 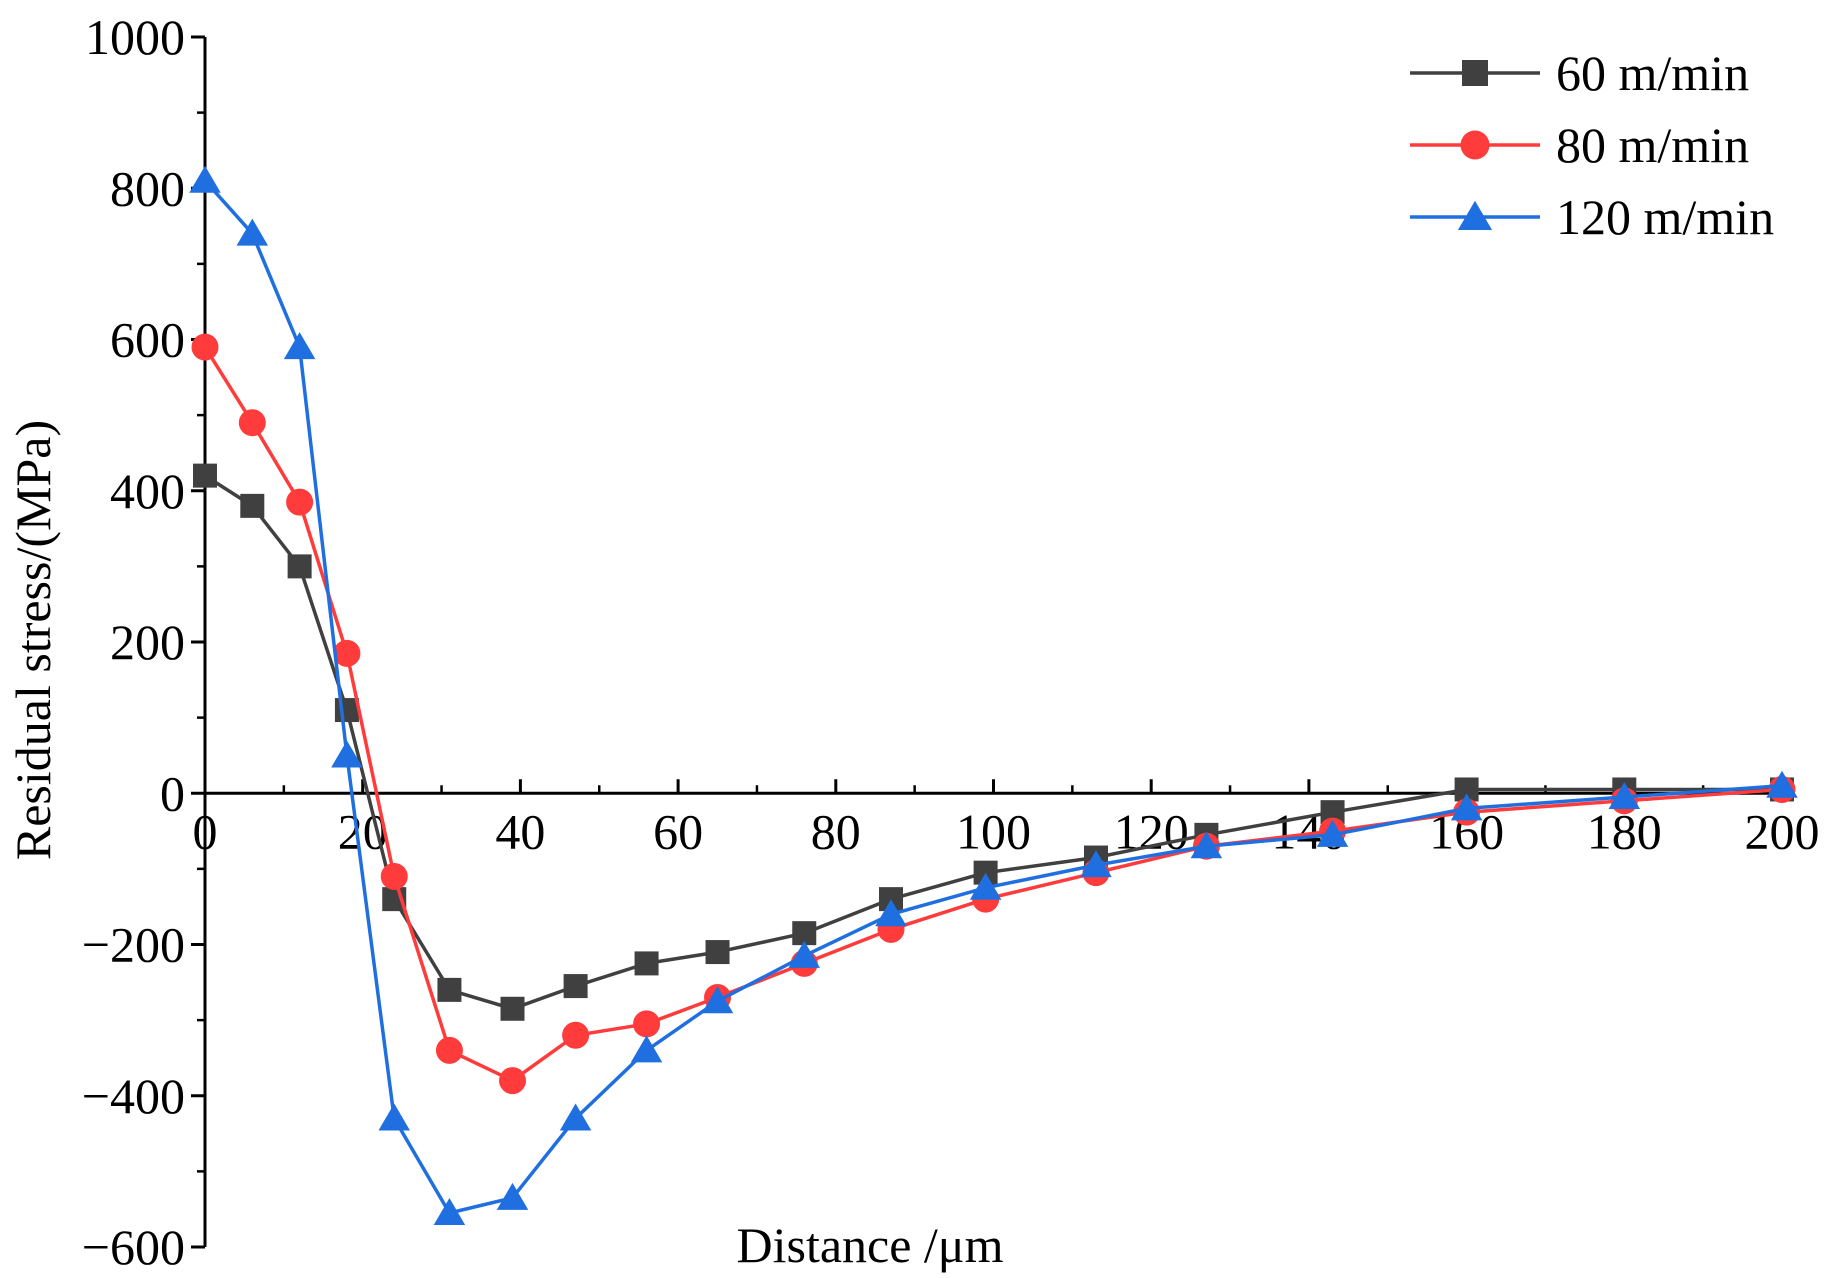 I want to click on legend-marker-circle, so click(x=1475, y=145).